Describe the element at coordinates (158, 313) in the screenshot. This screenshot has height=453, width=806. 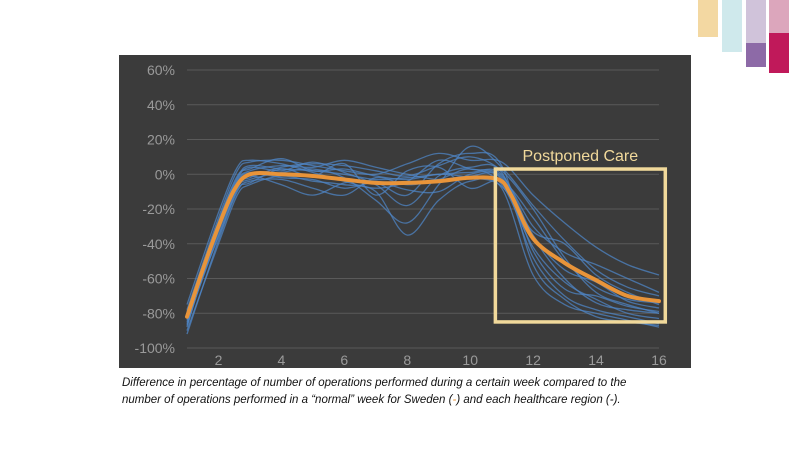
I see `y-tick-label: -80%` at that location.